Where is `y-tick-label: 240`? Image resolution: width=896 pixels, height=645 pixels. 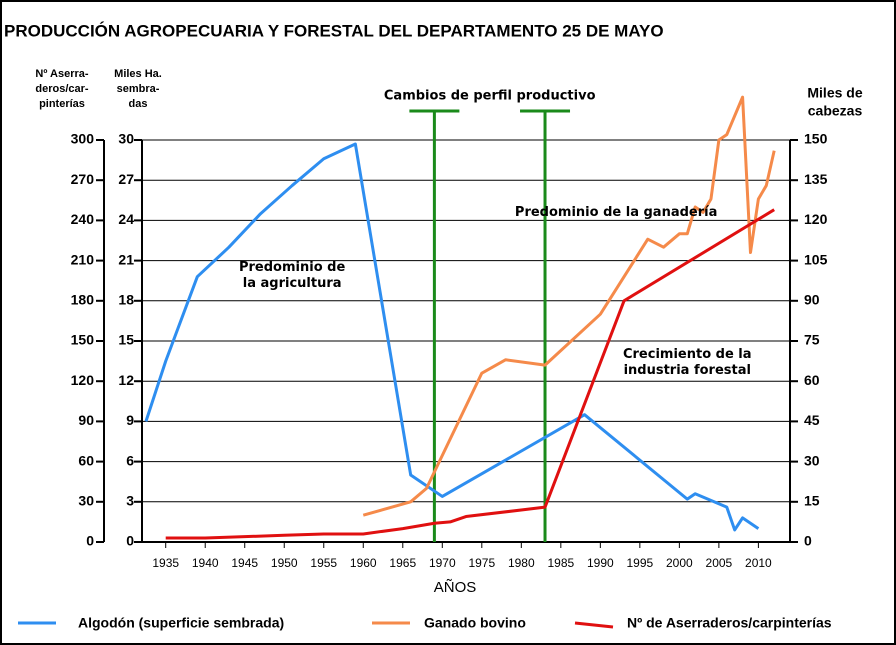 y-tick-label: 240 is located at coordinates (83, 219).